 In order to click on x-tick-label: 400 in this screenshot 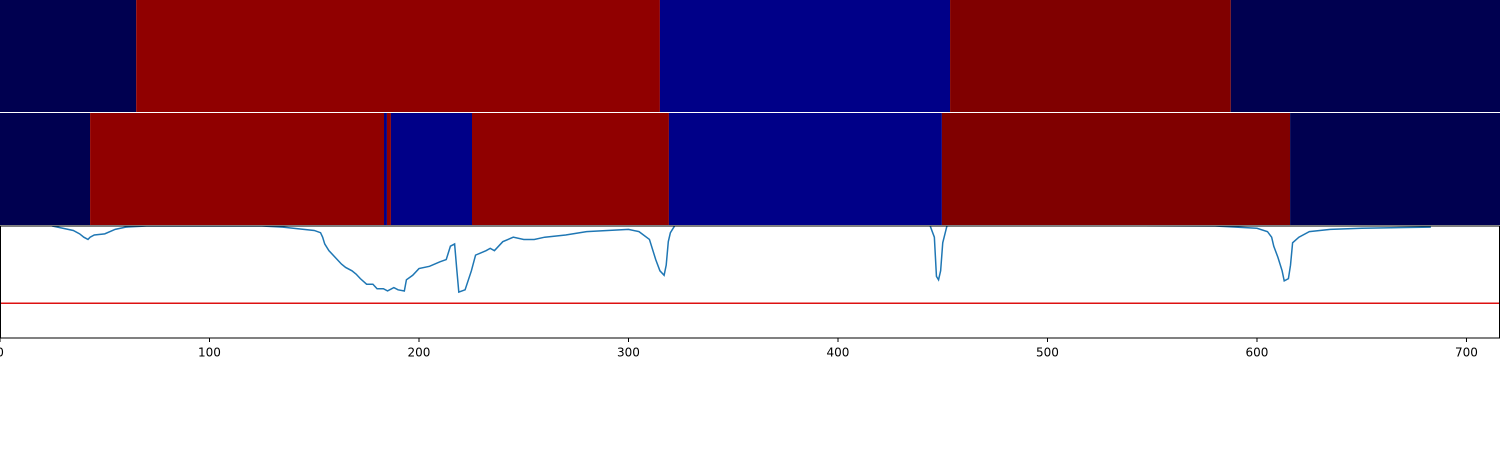, I will do `click(838, 353)`.